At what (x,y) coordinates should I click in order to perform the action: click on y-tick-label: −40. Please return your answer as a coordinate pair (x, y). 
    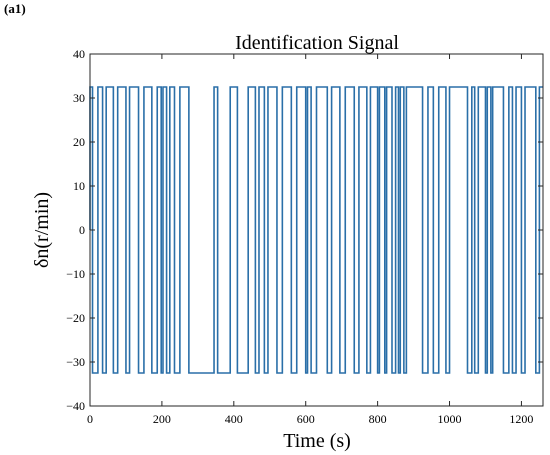
    Looking at the image, I should click on (75, 406).